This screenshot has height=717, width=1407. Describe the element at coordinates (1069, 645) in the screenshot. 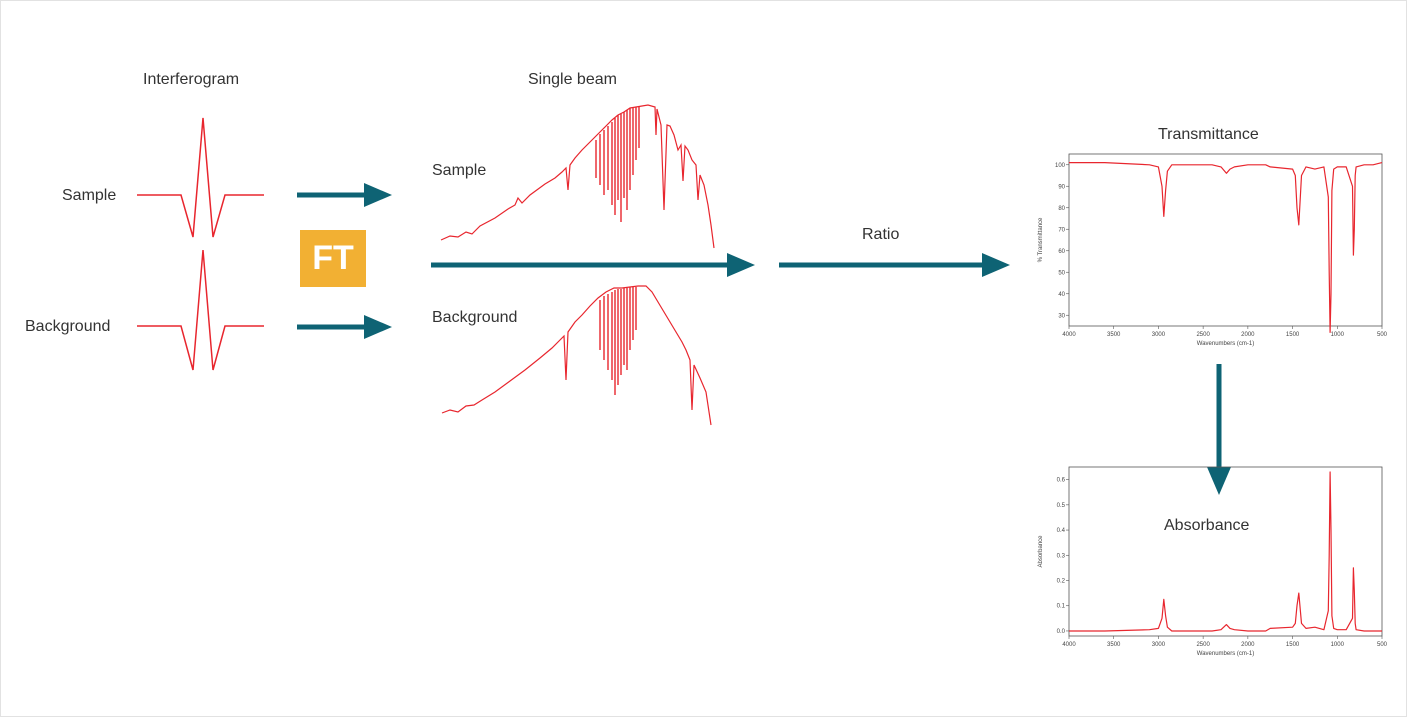

I see `absorbance-x-tick-label: 4000` at that location.